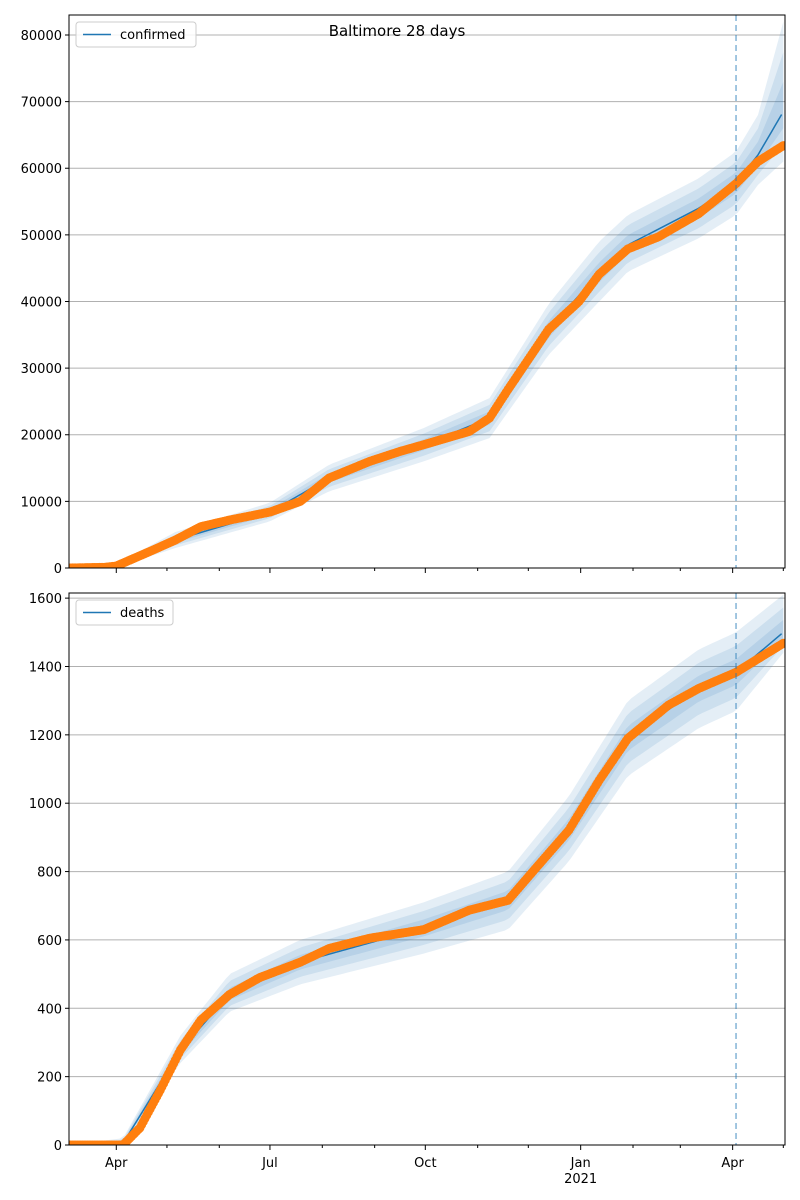 This screenshot has width=800, height=1200. I want to click on legend-label: confirmed, so click(153, 35).